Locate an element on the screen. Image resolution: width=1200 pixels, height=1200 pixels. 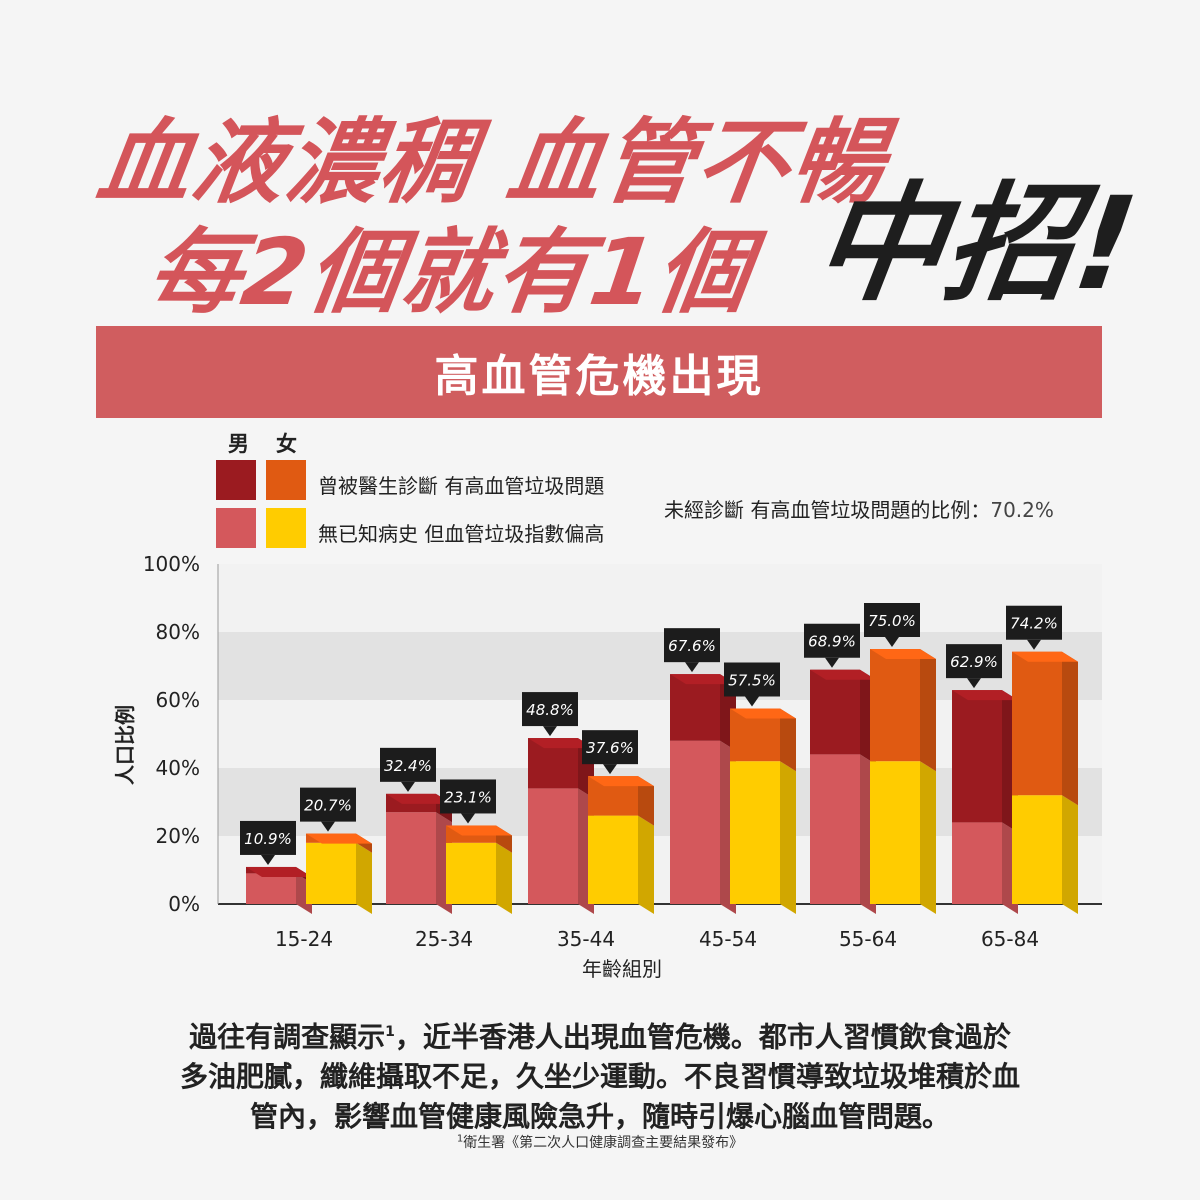
bar-male-45-54: 67.6% is located at coordinates (700, 771).